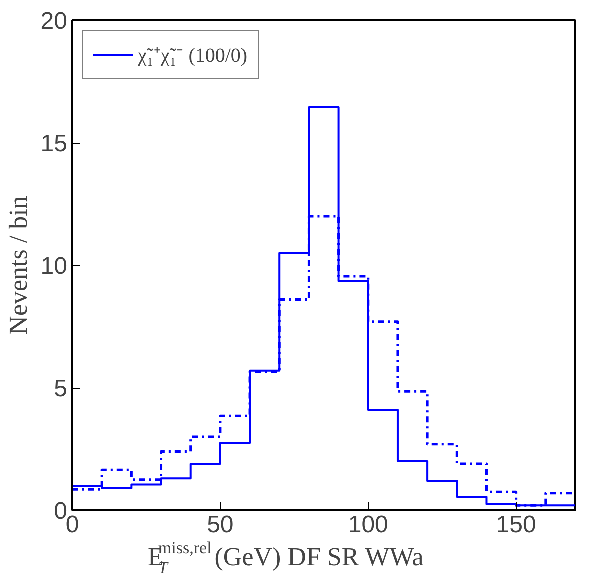  I want to click on x-tick-label: 50, so click(220, 525).